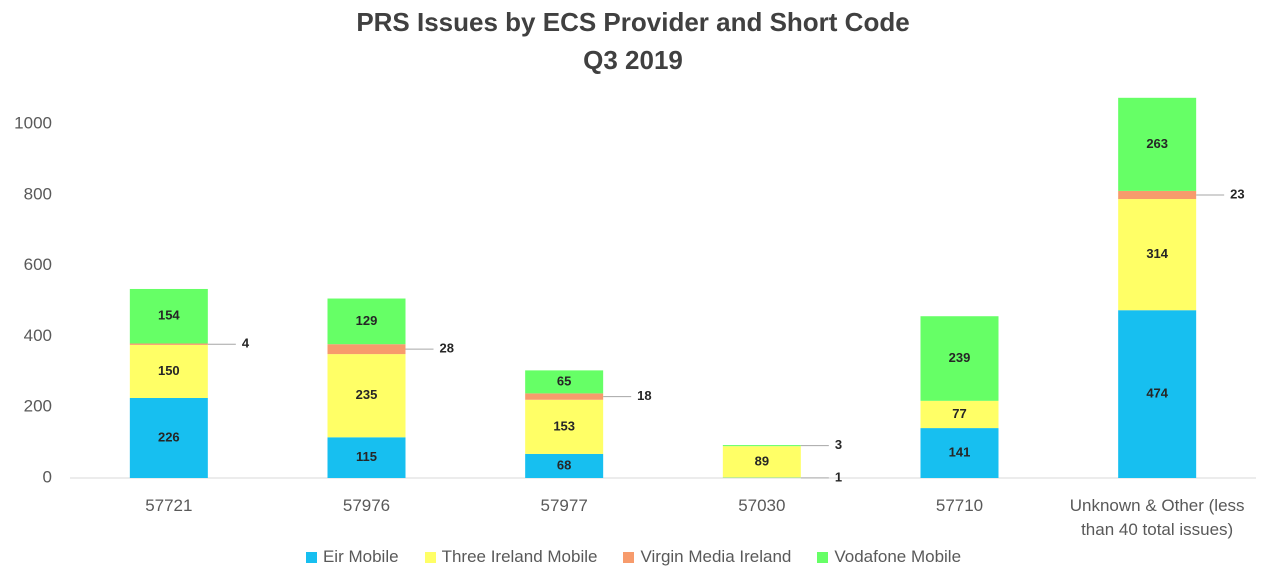 The width and height of the screenshot is (1267, 573). I want to click on x-tick-label: 57710, so click(959, 505).